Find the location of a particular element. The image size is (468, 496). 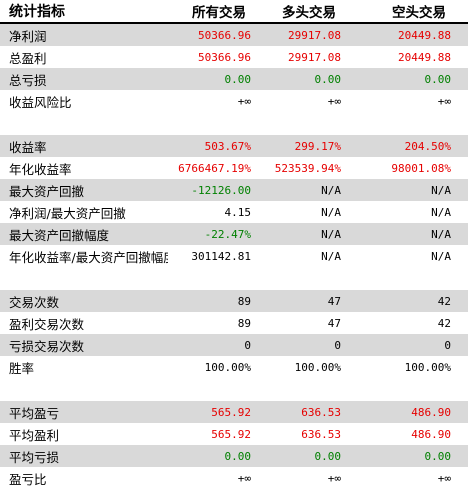

row-avg-profit: 平均盈利 565.92 636.53 486.90 is located at coordinates (234, 434).